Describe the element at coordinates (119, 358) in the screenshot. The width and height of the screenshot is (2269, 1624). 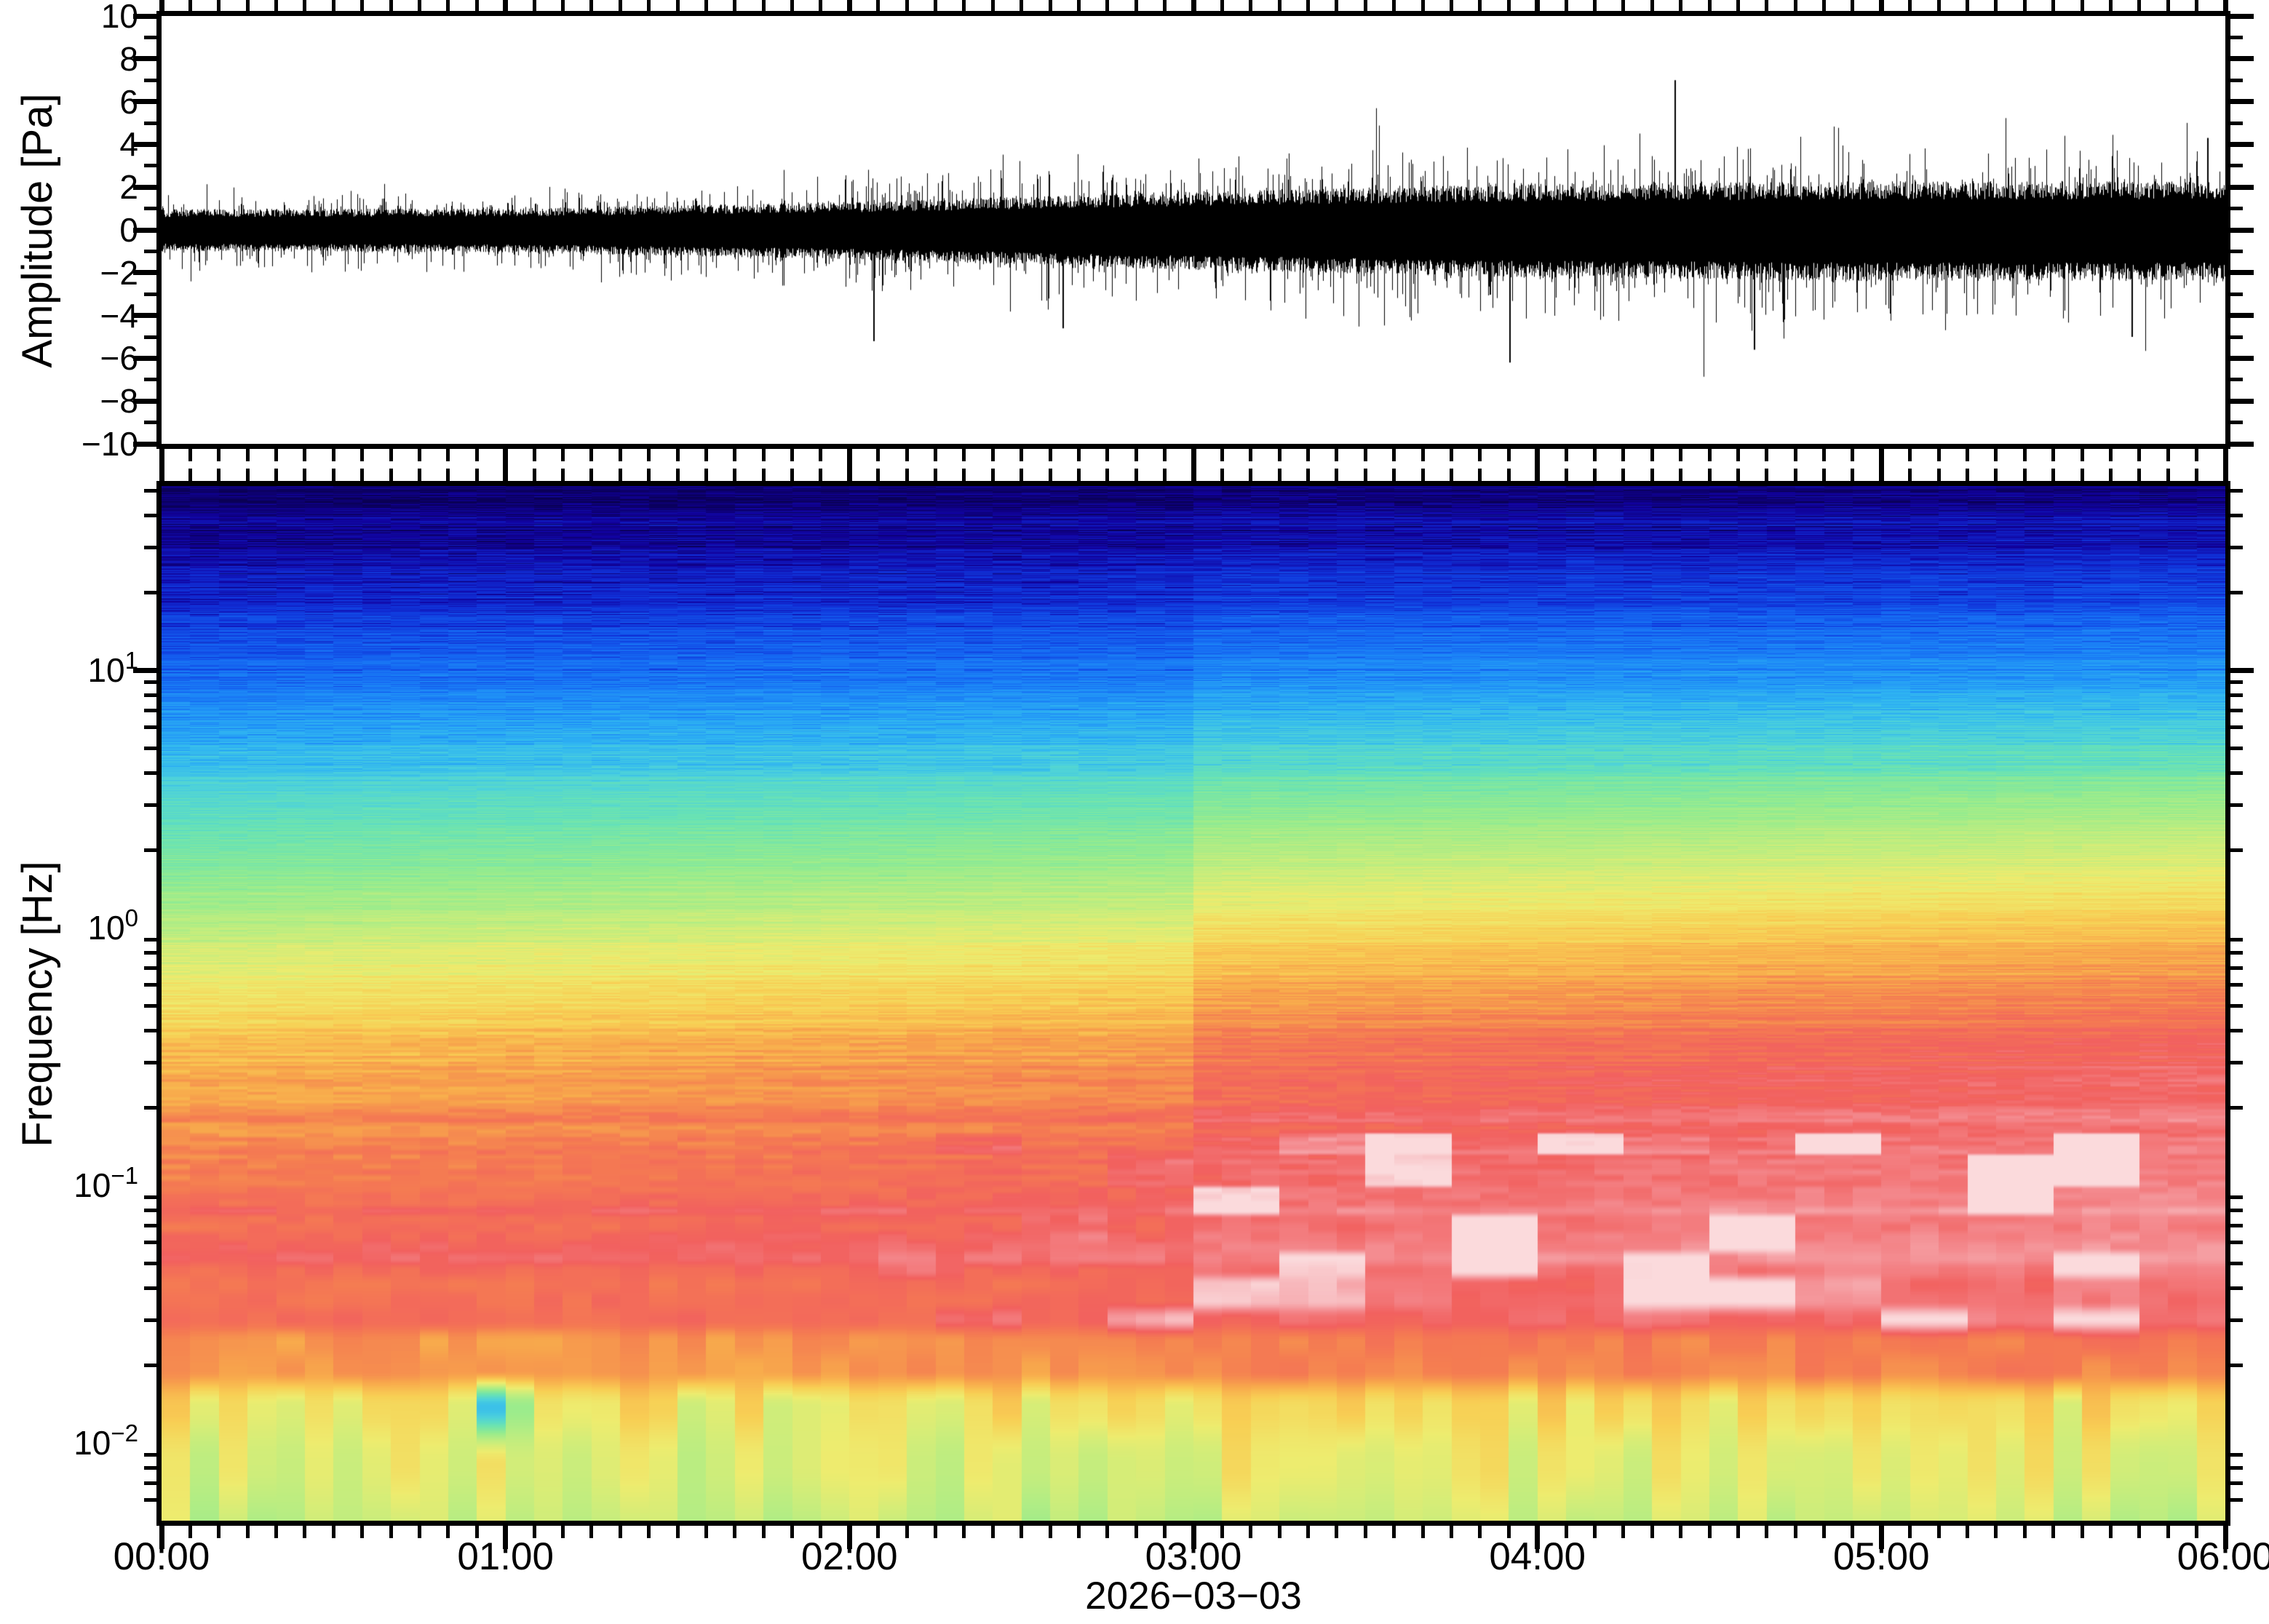
I see `waveform-y-tick-label: −6` at that location.